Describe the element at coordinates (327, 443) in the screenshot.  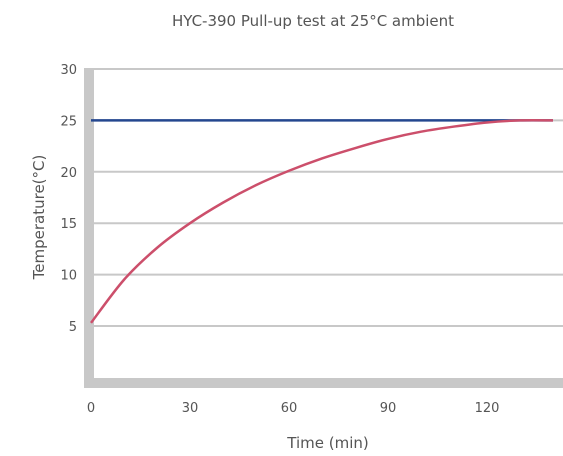
I see `x-axis-label: Time (min)` at that location.